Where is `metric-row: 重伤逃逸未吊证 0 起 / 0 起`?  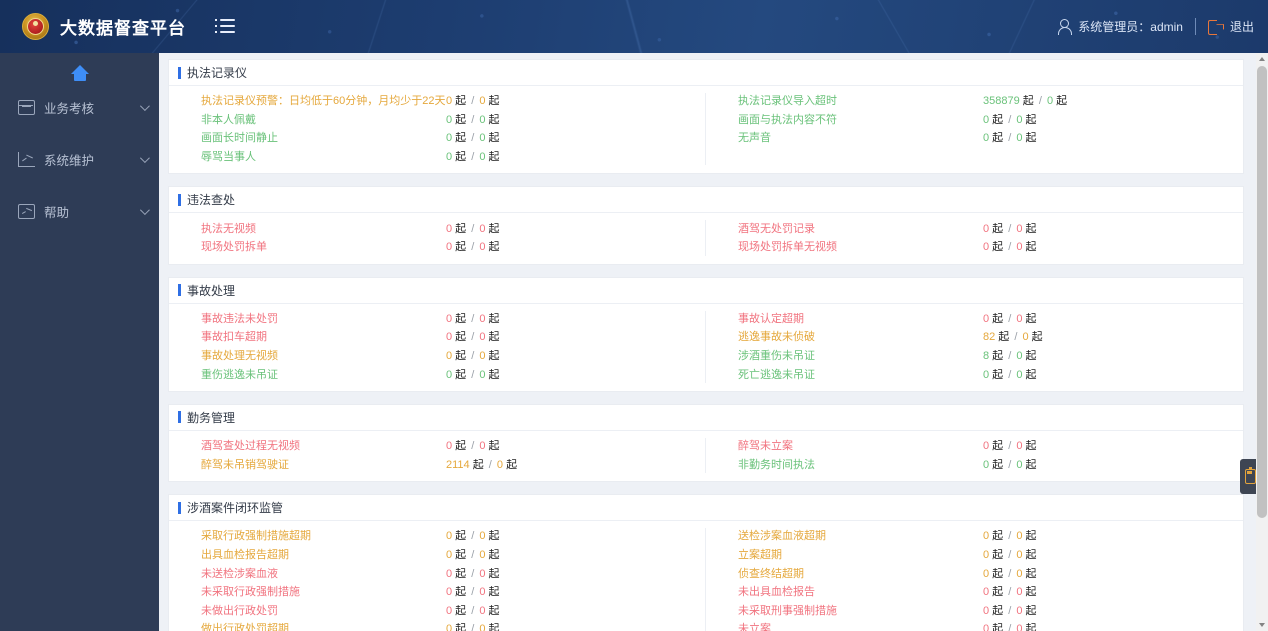 metric-row: 重伤逃逸未吊证 0 起 / 0 起 is located at coordinates (448, 373).